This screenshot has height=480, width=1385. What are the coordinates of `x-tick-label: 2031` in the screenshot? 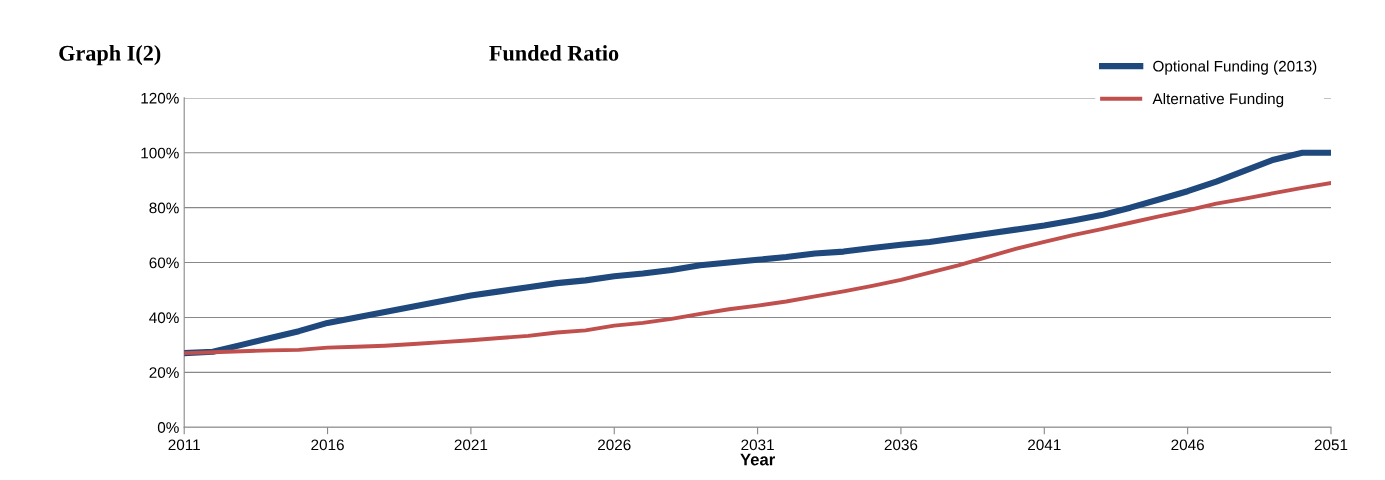 It's located at (757, 445).